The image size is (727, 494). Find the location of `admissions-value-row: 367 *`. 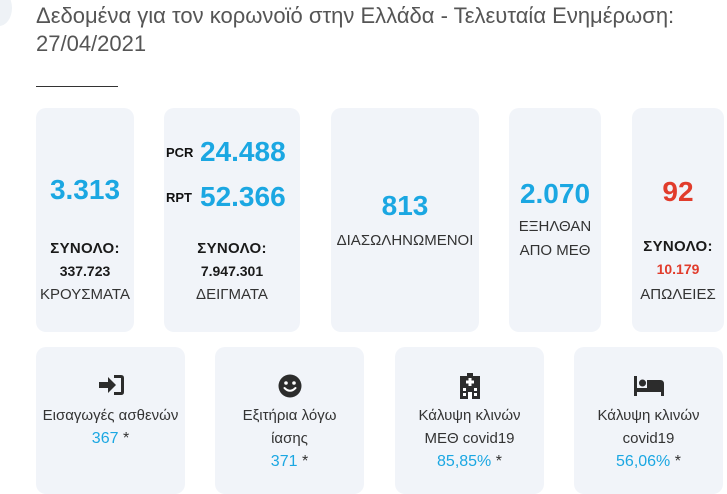

admissions-value-row: 367 * is located at coordinates (110, 439).